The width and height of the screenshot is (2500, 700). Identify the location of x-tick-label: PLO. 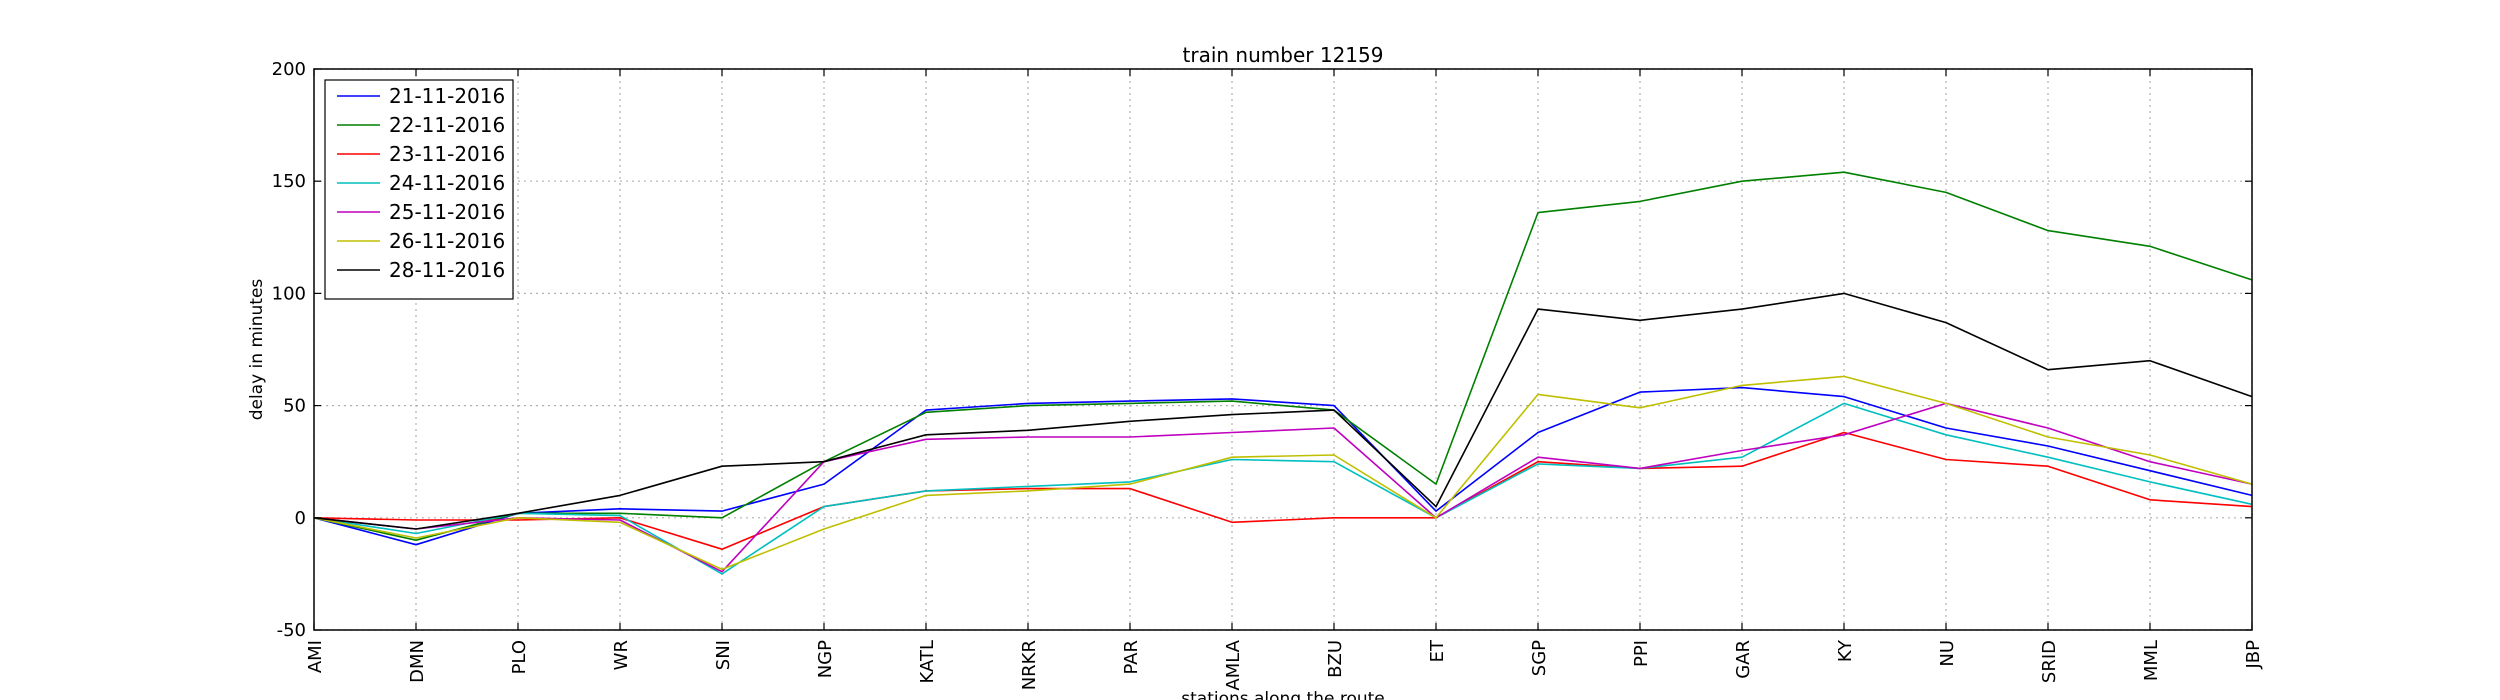
(519, 657).